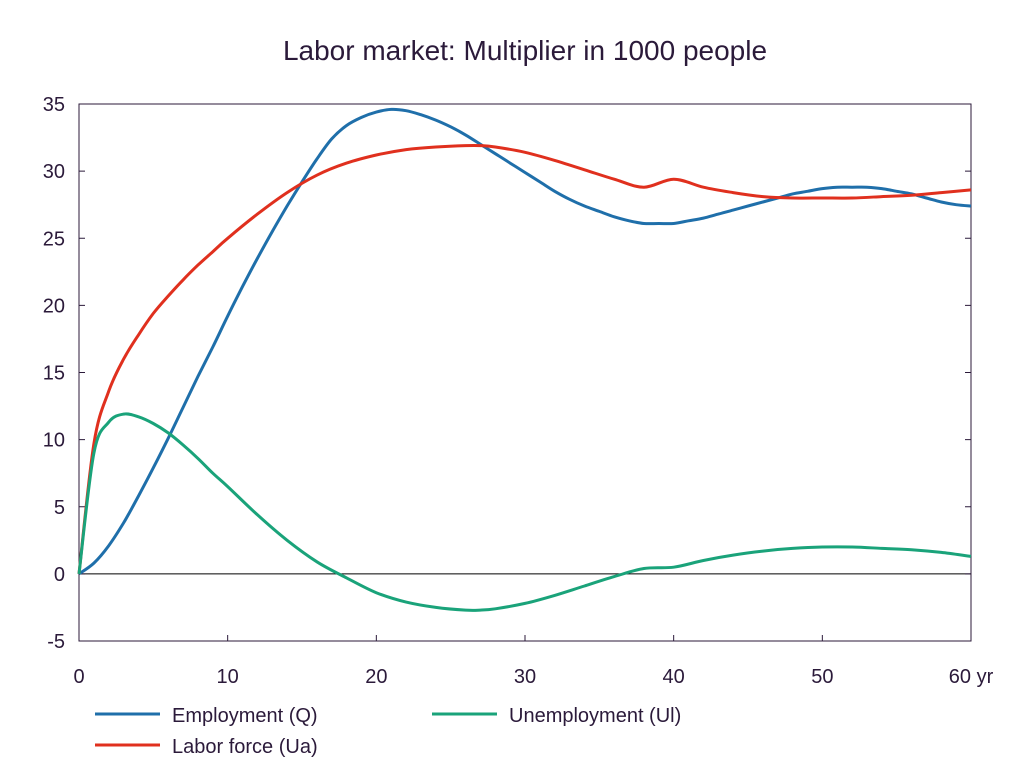 The height and width of the screenshot is (778, 1024). Describe the element at coordinates (59, 508) in the screenshot. I see `y-tick-label: 5` at that location.